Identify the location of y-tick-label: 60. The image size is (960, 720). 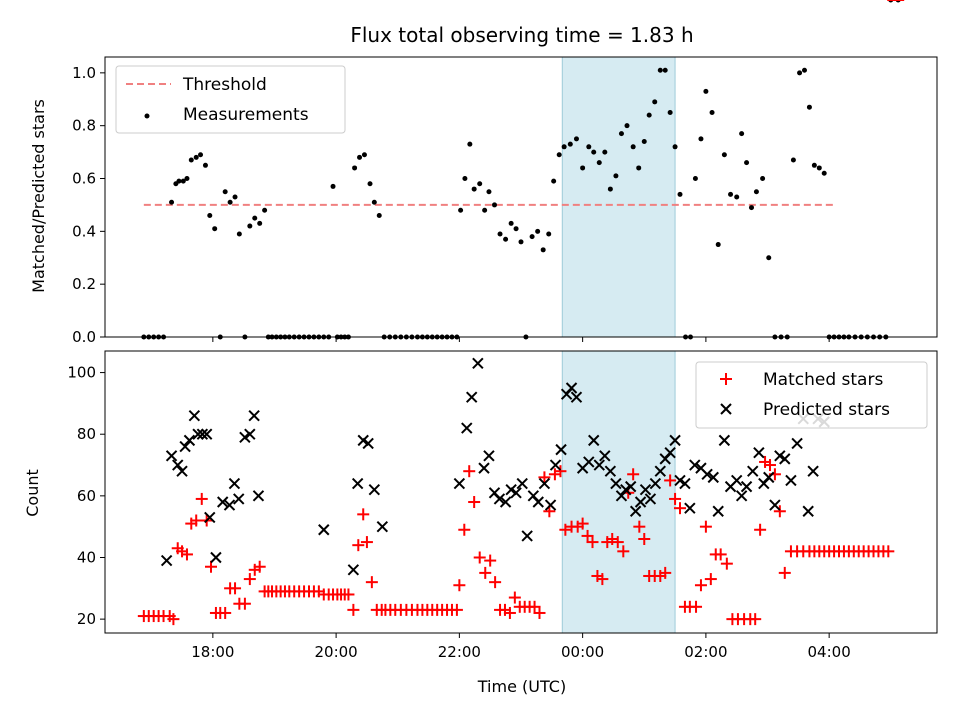
(86, 496).